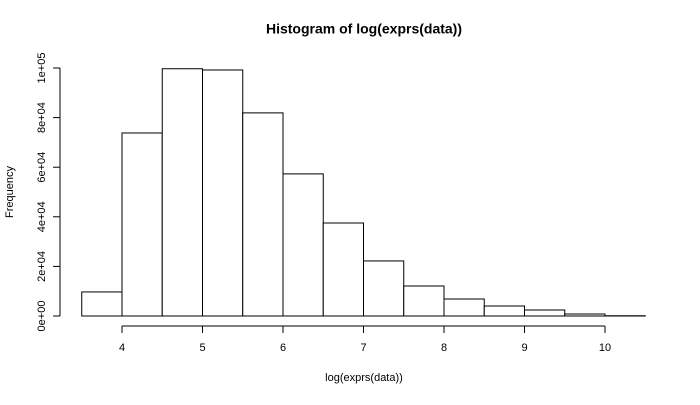 Image resolution: width=700 pixels, height=405 pixels. Describe the element at coordinates (524, 348) in the screenshot. I see `x-tick-label: 9` at that location.